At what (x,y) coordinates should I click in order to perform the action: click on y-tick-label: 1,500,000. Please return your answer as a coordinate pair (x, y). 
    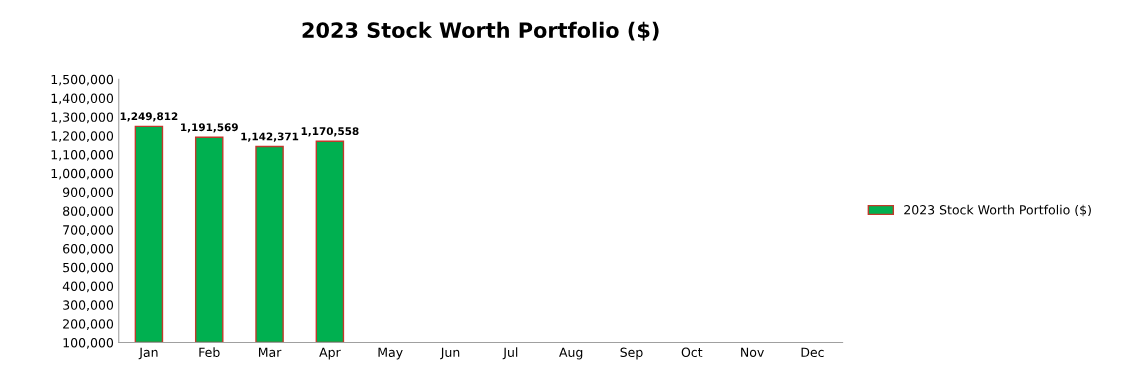
    Looking at the image, I should click on (82, 80).